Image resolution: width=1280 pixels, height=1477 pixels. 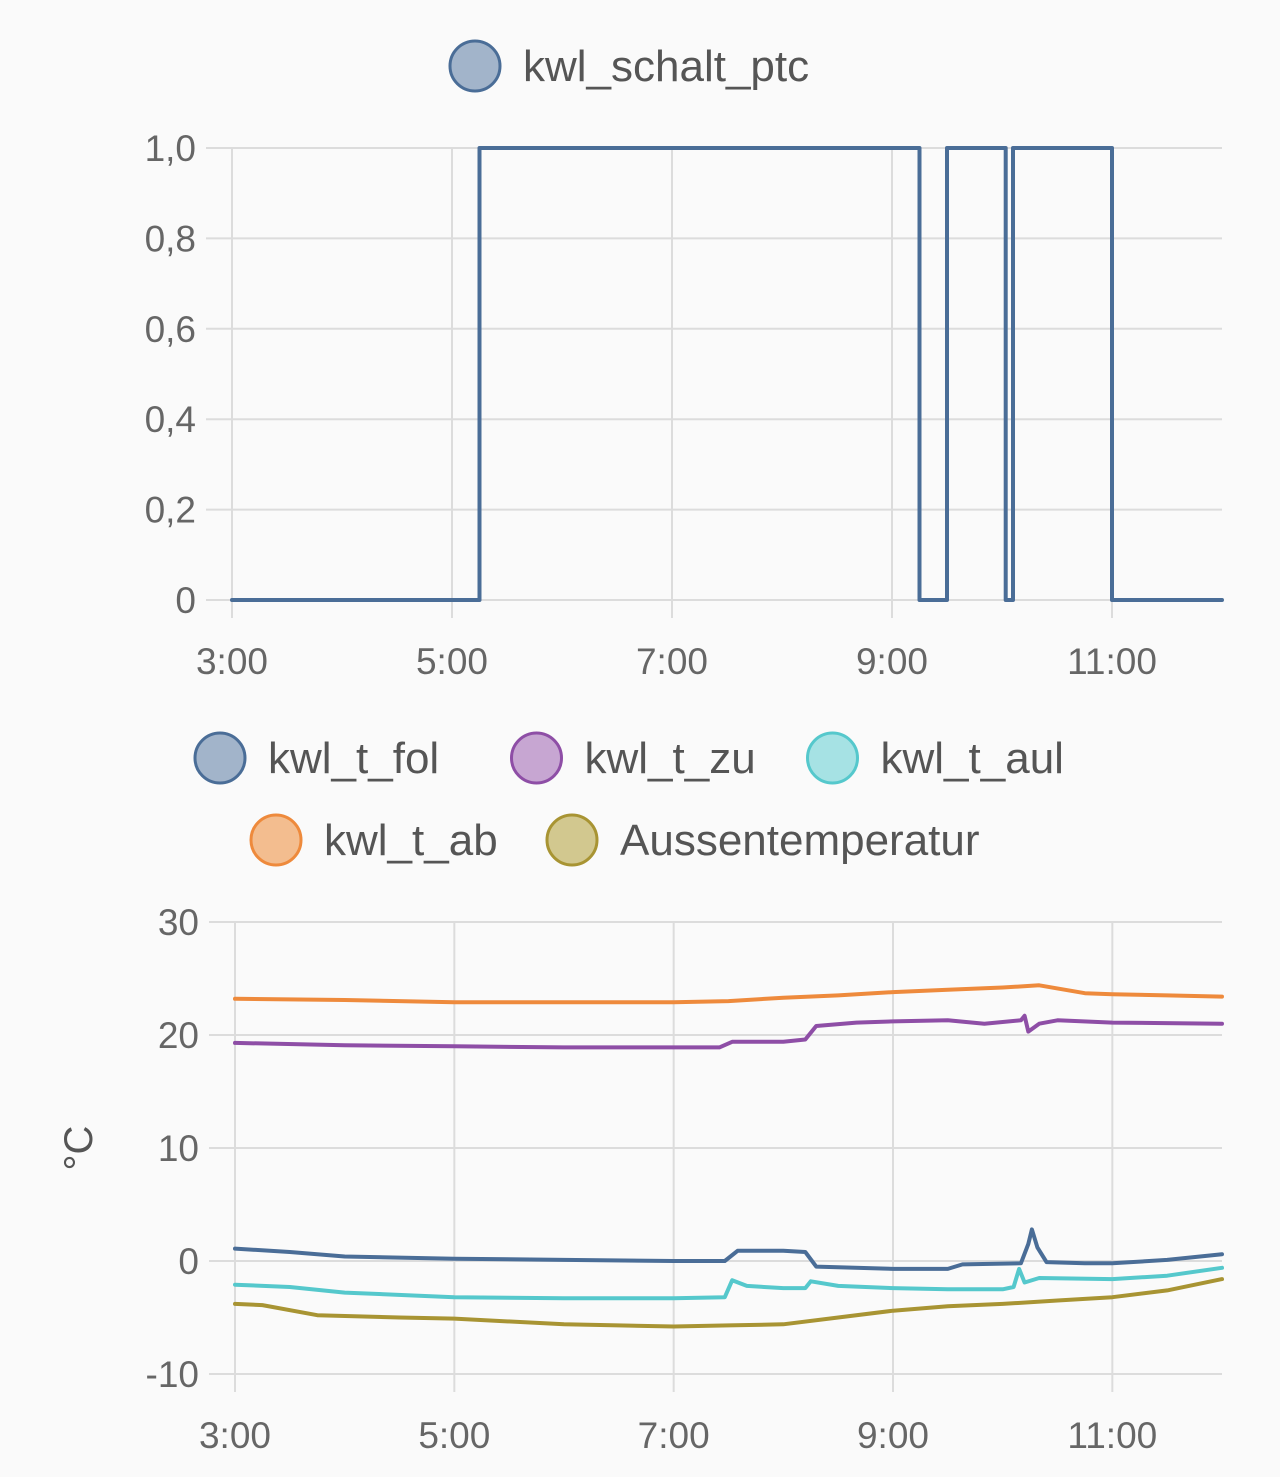 What do you see at coordinates (728, 1283) in the screenshot?
I see `series-line-kwl-t-aul` at bounding box center [728, 1283].